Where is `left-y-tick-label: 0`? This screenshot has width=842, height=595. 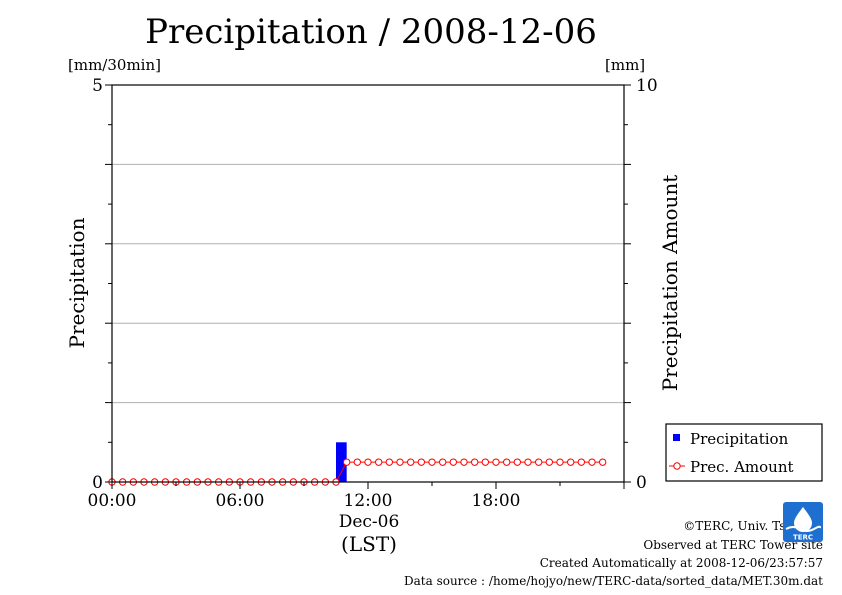
left-y-tick-label: 0 is located at coordinates (97, 483).